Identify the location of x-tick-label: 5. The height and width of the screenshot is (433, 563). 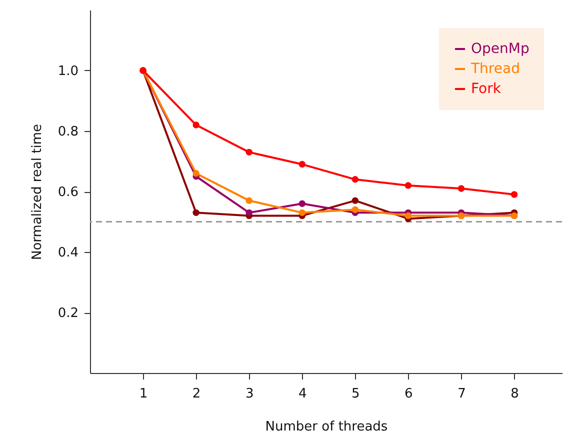
(356, 394).